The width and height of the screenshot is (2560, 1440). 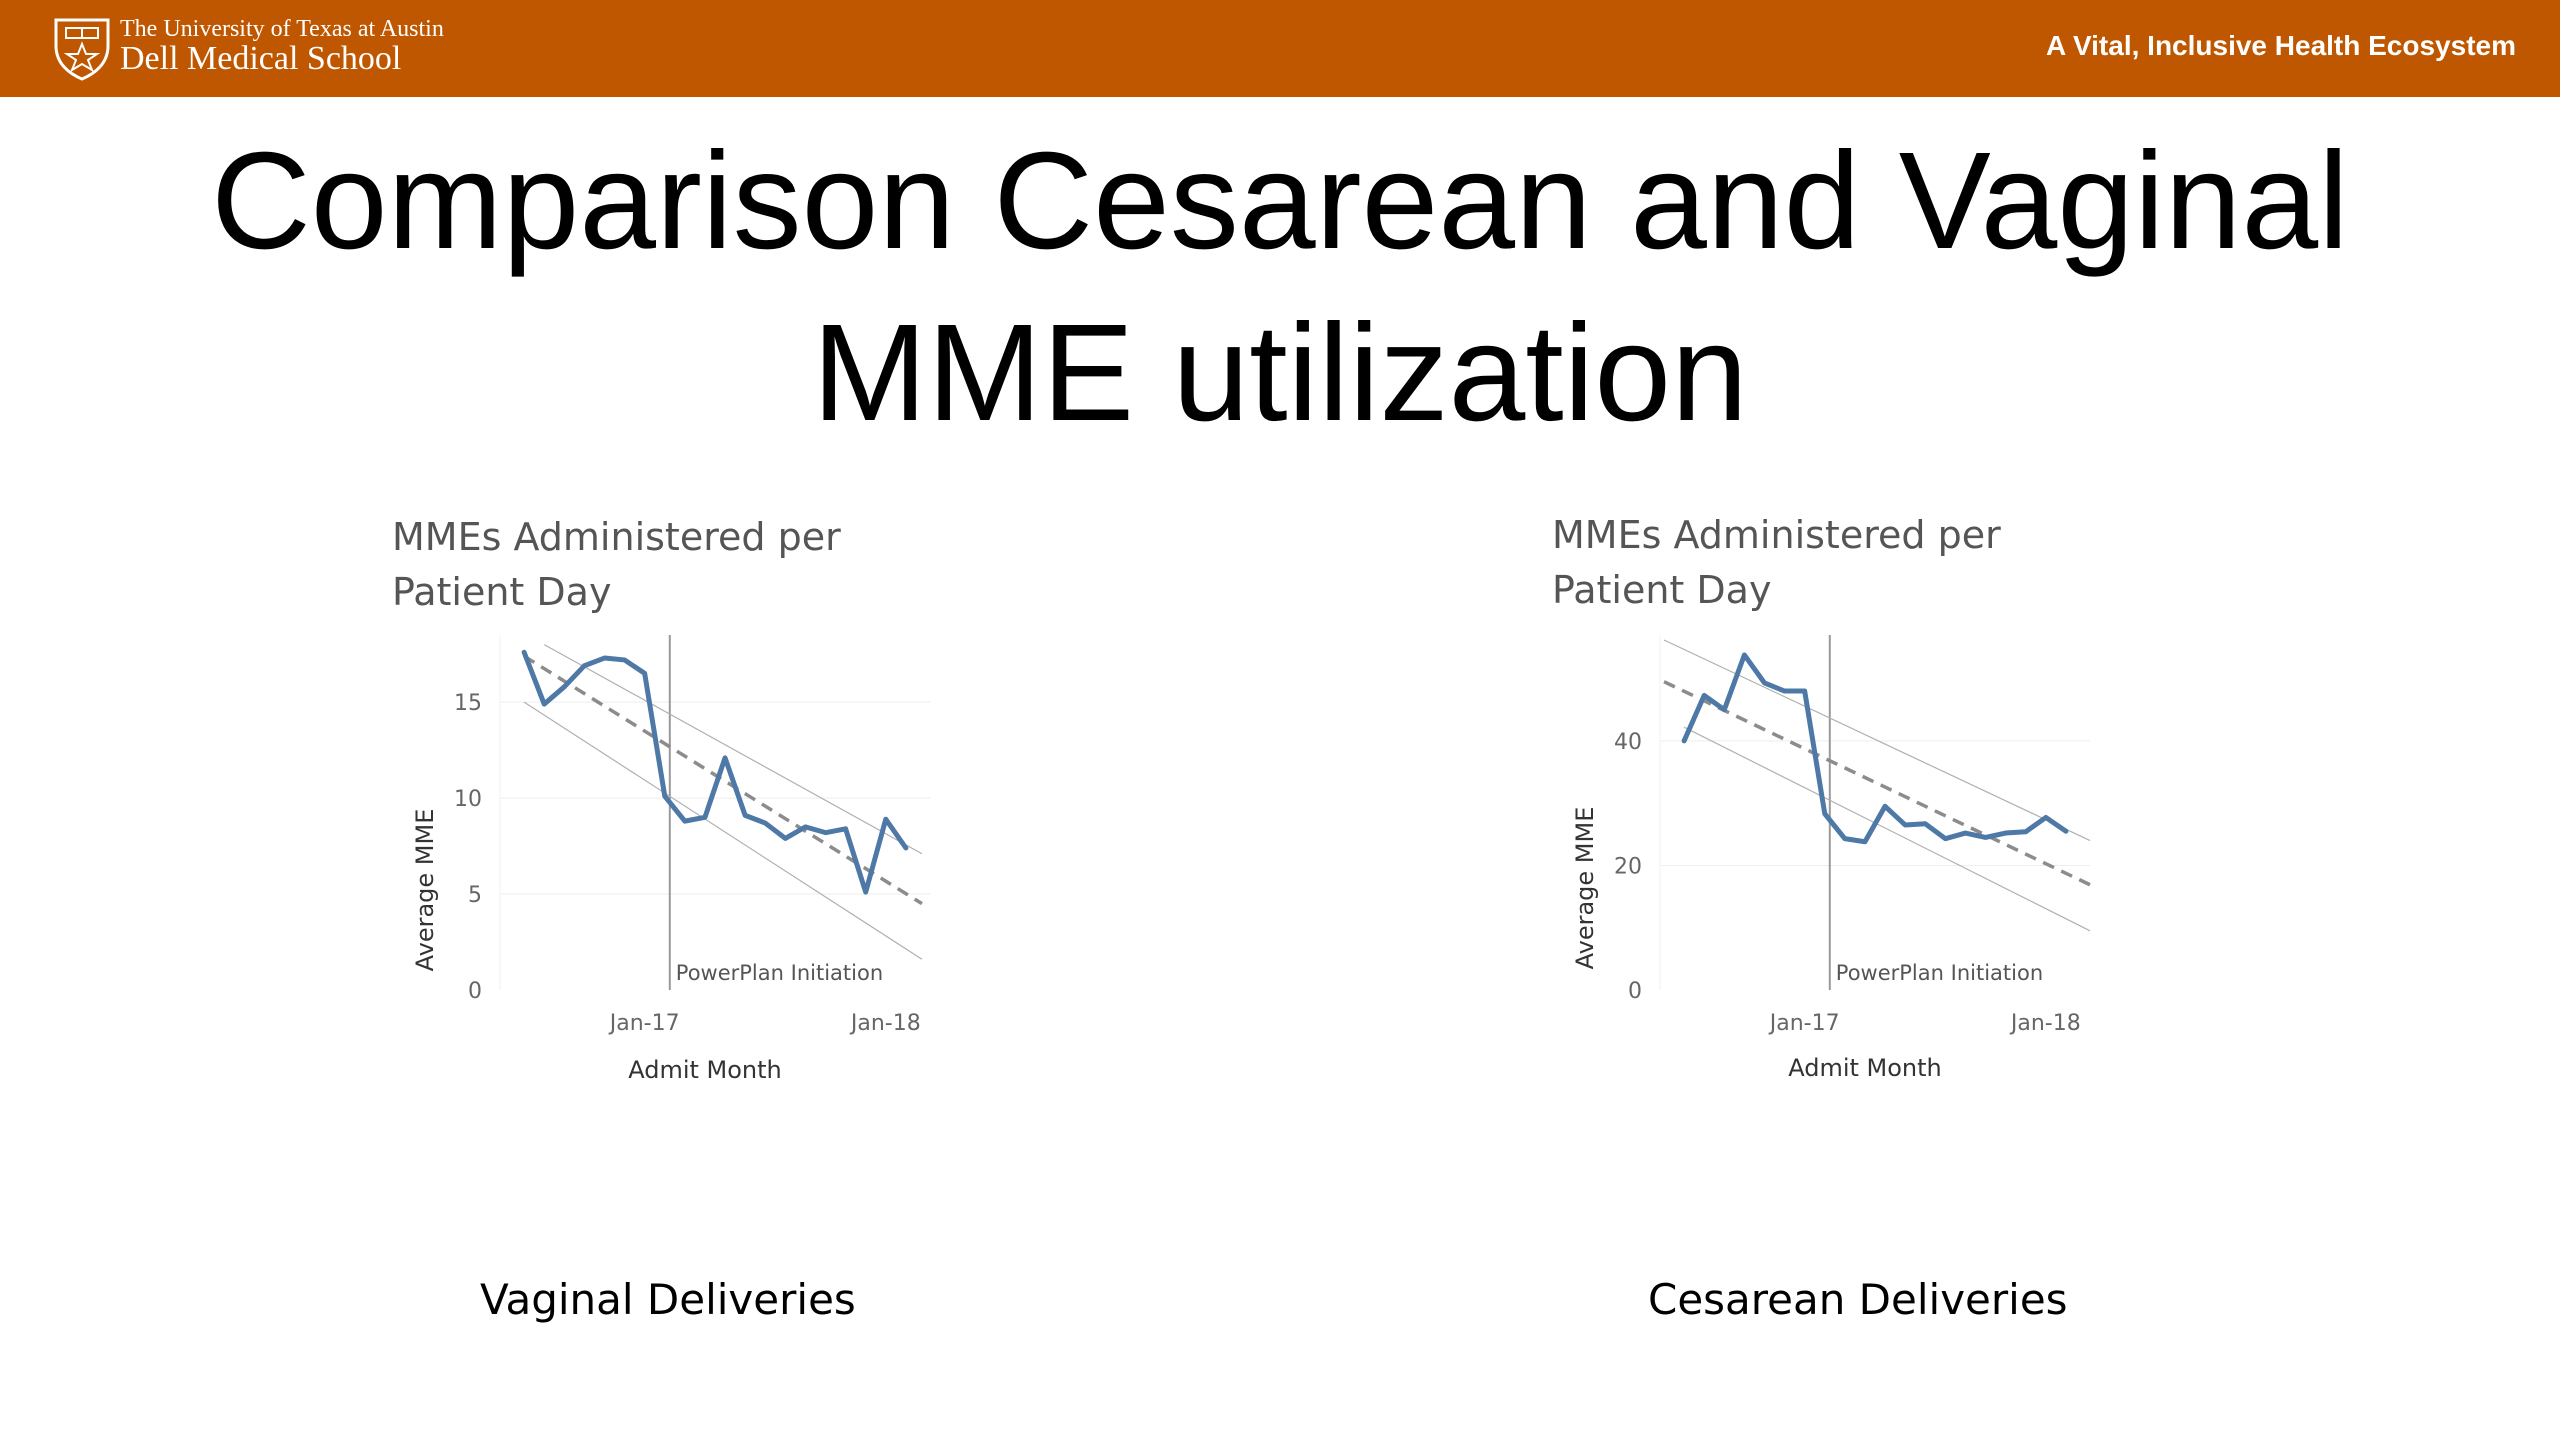 I want to click on university-name: The University of Texas at Austin, so click(x=282, y=29).